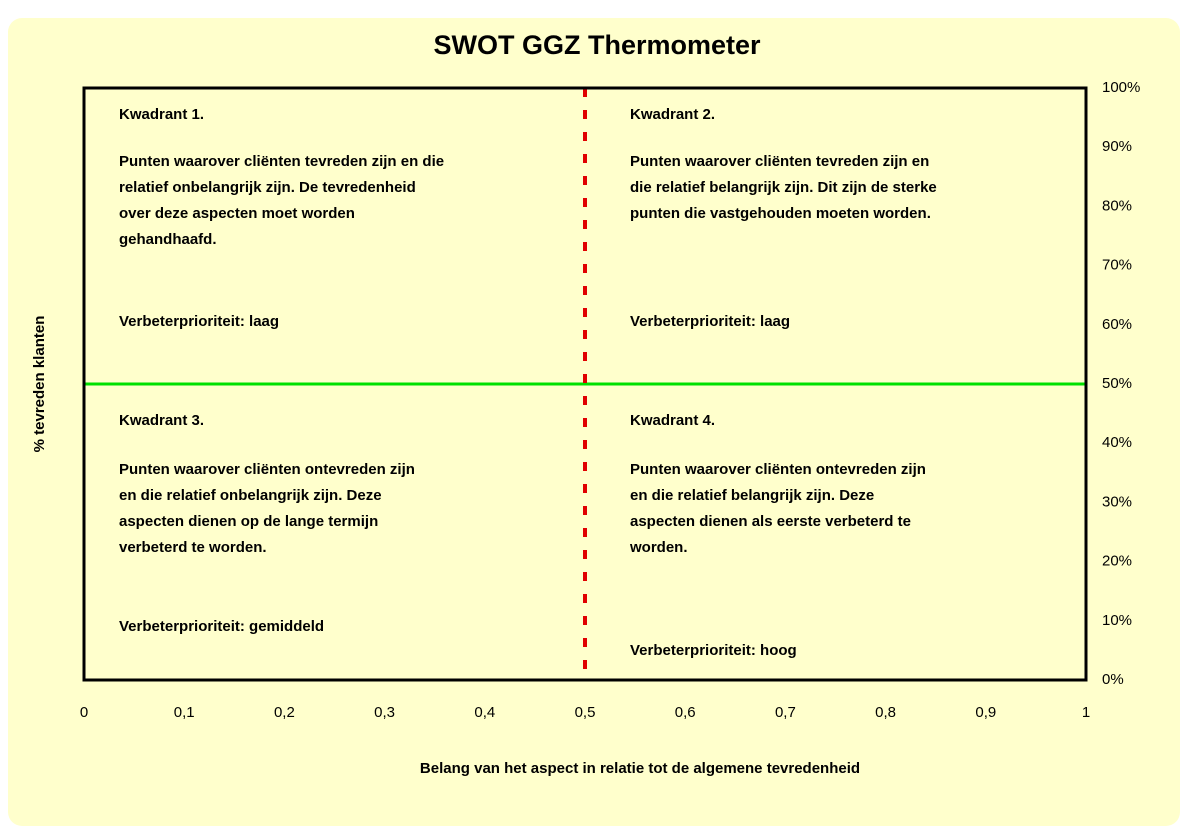 The height and width of the screenshot is (827, 1188). What do you see at coordinates (1117, 620) in the screenshot?
I see `y-tick-label: 10%` at bounding box center [1117, 620].